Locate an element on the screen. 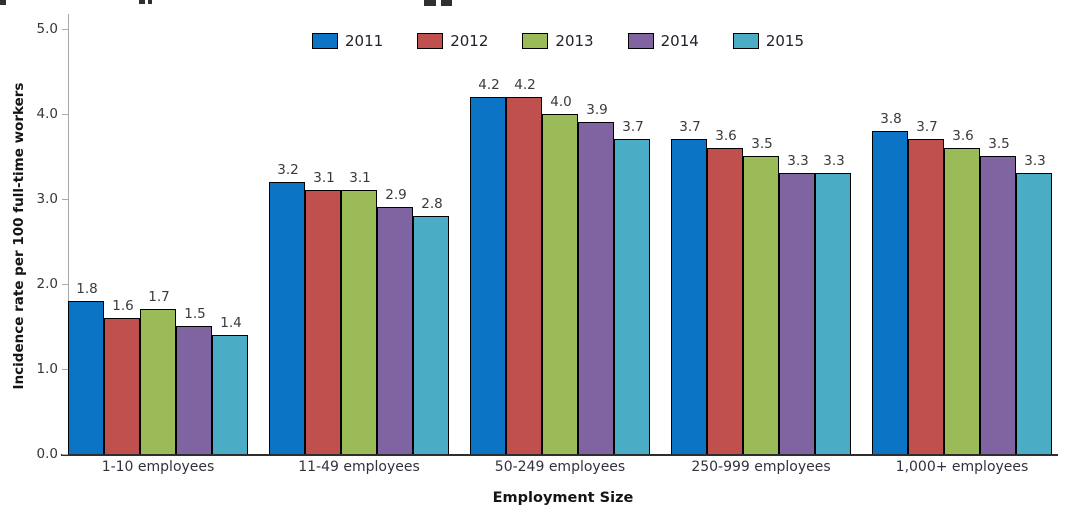 The image size is (1078, 516). x-axis-category-label: 50-249 employees is located at coordinates (560, 467).